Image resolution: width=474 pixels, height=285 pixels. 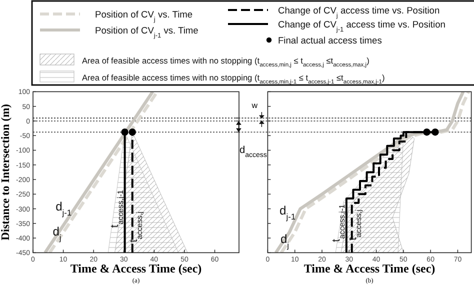 I want to click on legend-label: Position of CV$_{j-1}$ vs. Time, so click(x=146, y=32).